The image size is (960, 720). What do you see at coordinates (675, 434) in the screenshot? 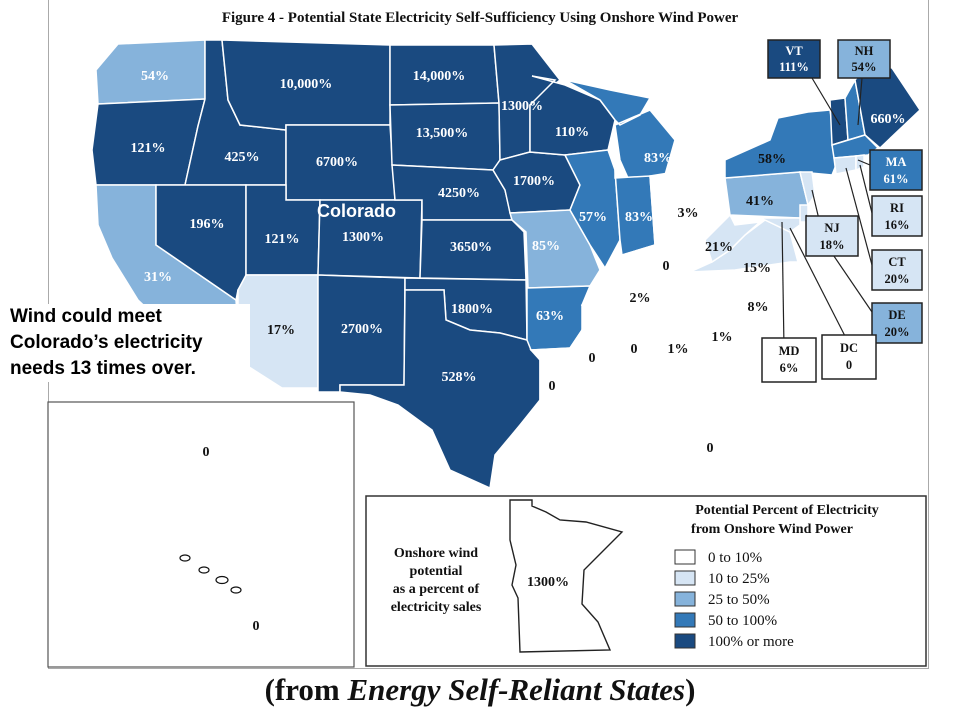
I see `state-florida` at bounding box center [675, 434].